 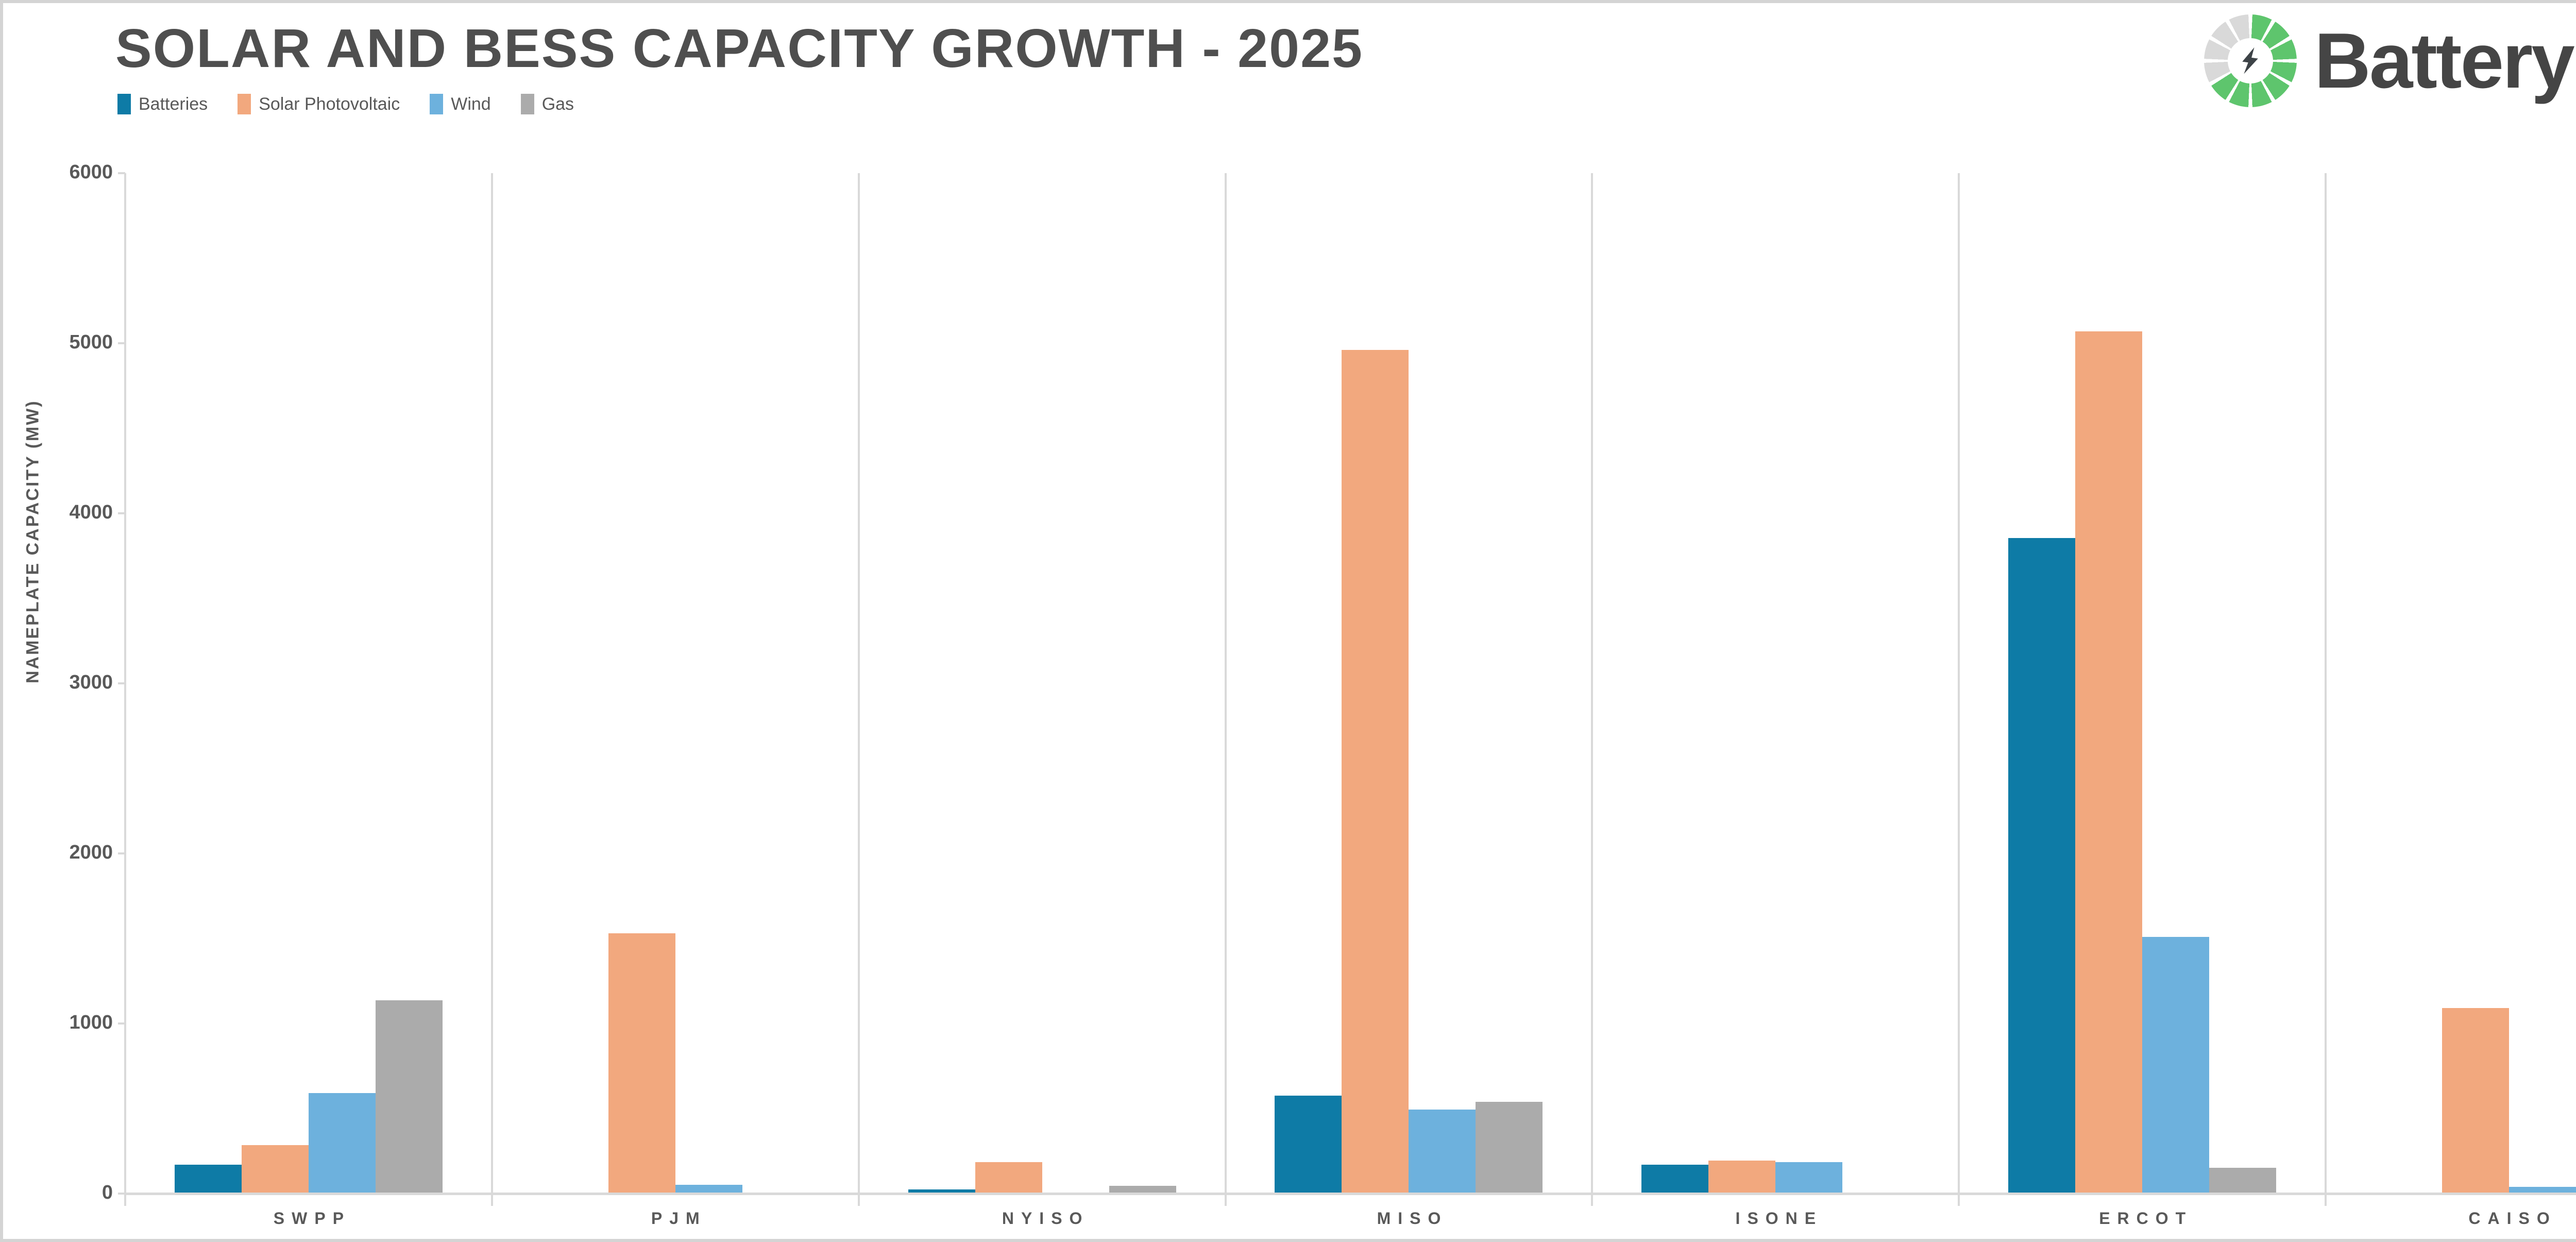 What do you see at coordinates (91, 682) in the screenshot?
I see `y-tick-label: 3000` at bounding box center [91, 682].